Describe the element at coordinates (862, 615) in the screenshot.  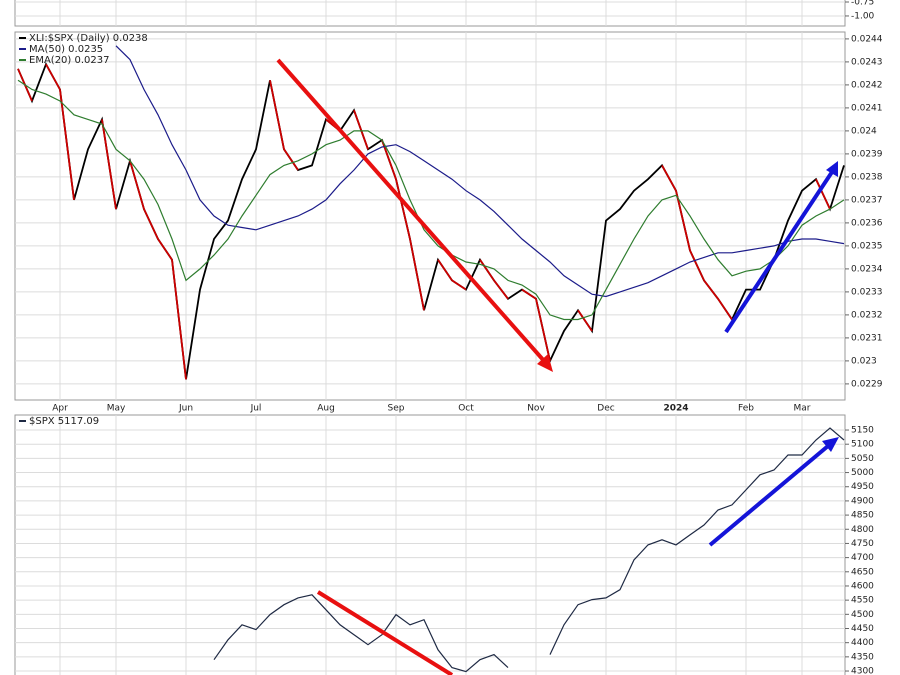
I see `y-tick-label: 4500` at that location.